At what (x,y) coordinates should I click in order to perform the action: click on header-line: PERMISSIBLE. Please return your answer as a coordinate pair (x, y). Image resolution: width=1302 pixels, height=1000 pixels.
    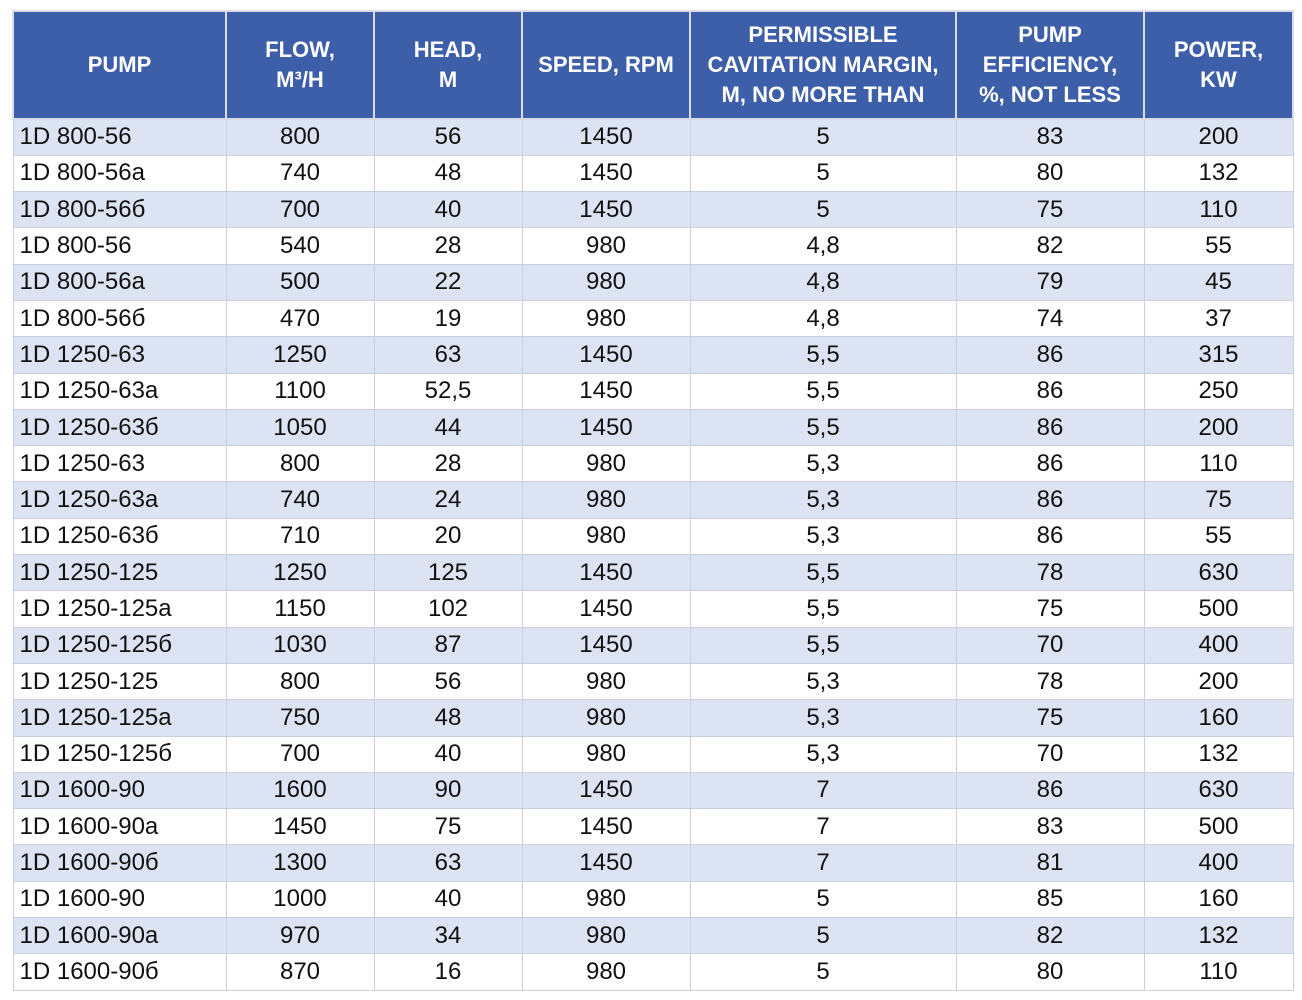
    Looking at the image, I should click on (823, 34).